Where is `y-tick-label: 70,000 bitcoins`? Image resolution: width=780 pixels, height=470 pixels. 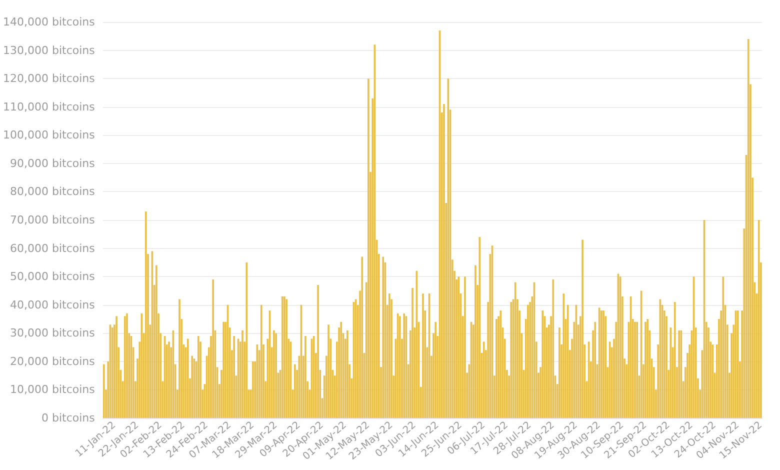 y-tick-label: 70,000 bitcoins is located at coordinates (53, 220).